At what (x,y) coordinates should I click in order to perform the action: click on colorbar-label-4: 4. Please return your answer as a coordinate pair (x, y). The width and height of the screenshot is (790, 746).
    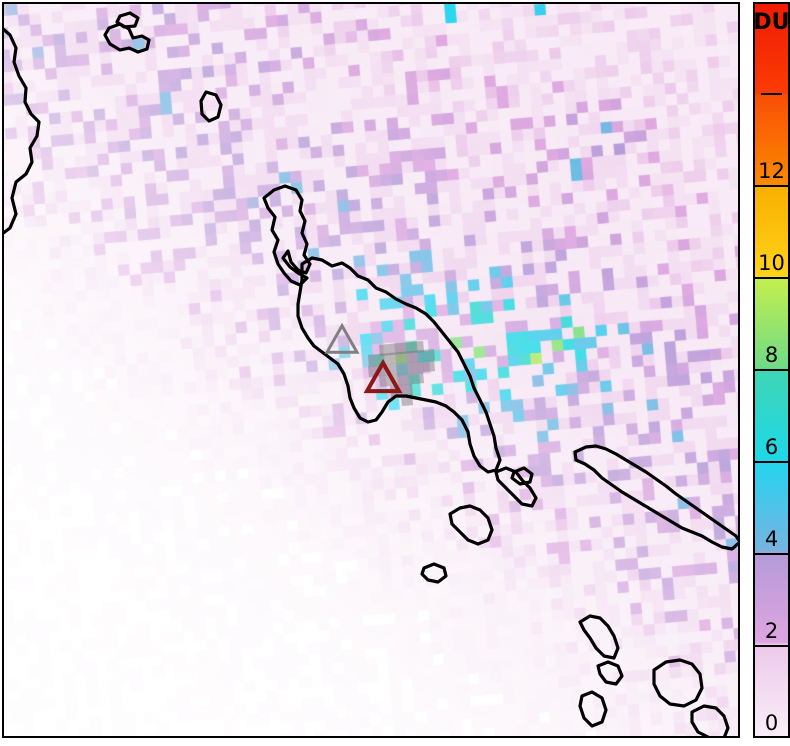
    Looking at the image, I should click on (771, 539).